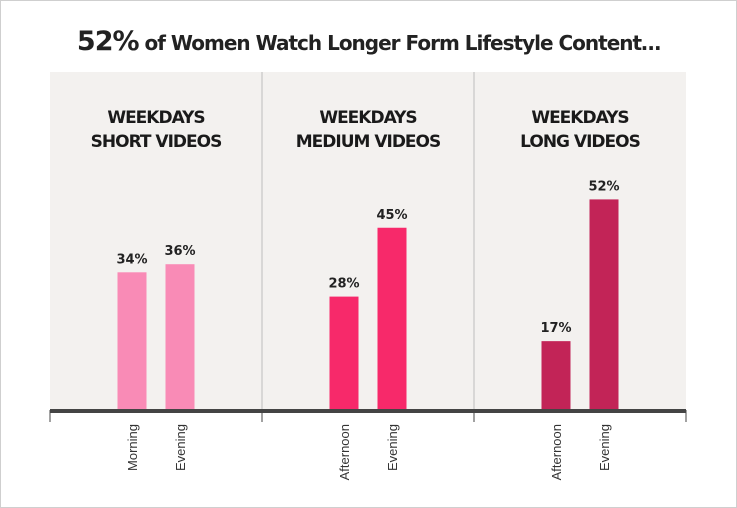  What do you see at coordinates (179, 251) in the screenshot?
I see `bar-value-label: 36%` at bounding box center [179, 251].